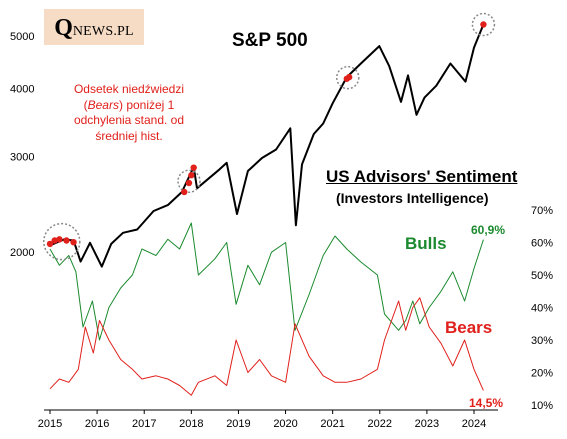 The image size is (567, 439). I want to click on right-tick-label: 20%, so click(542, 374).